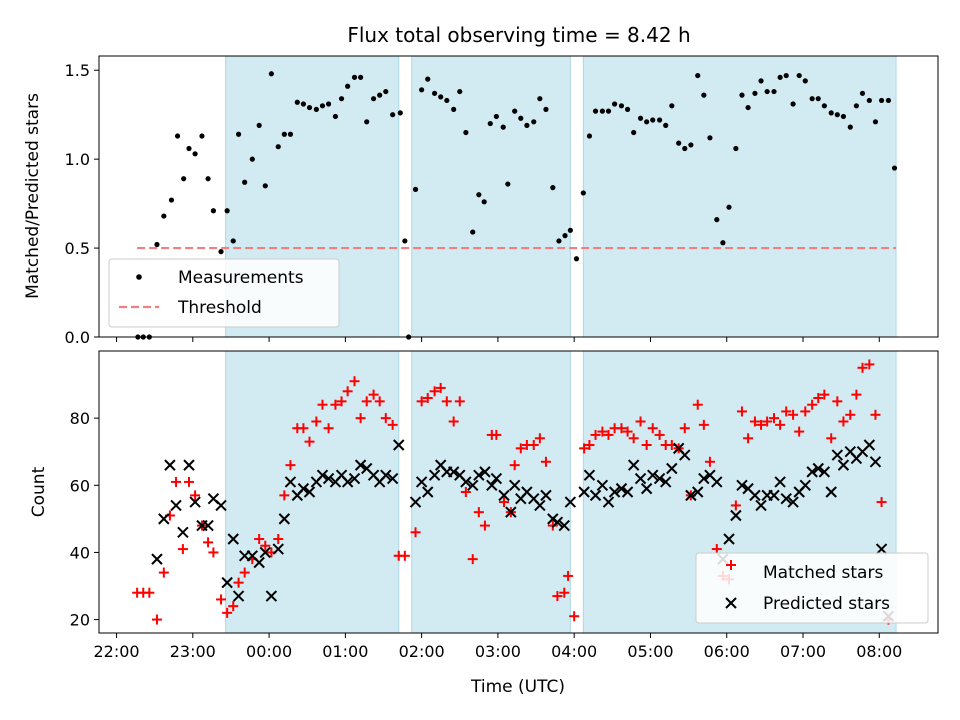 Image resolution: width=960 pixels, height=720 pixels. What do you see at coordinates (731, 603) in the screenshot?
I see `legend-predicted-marker` at bounding box center [731, 603].